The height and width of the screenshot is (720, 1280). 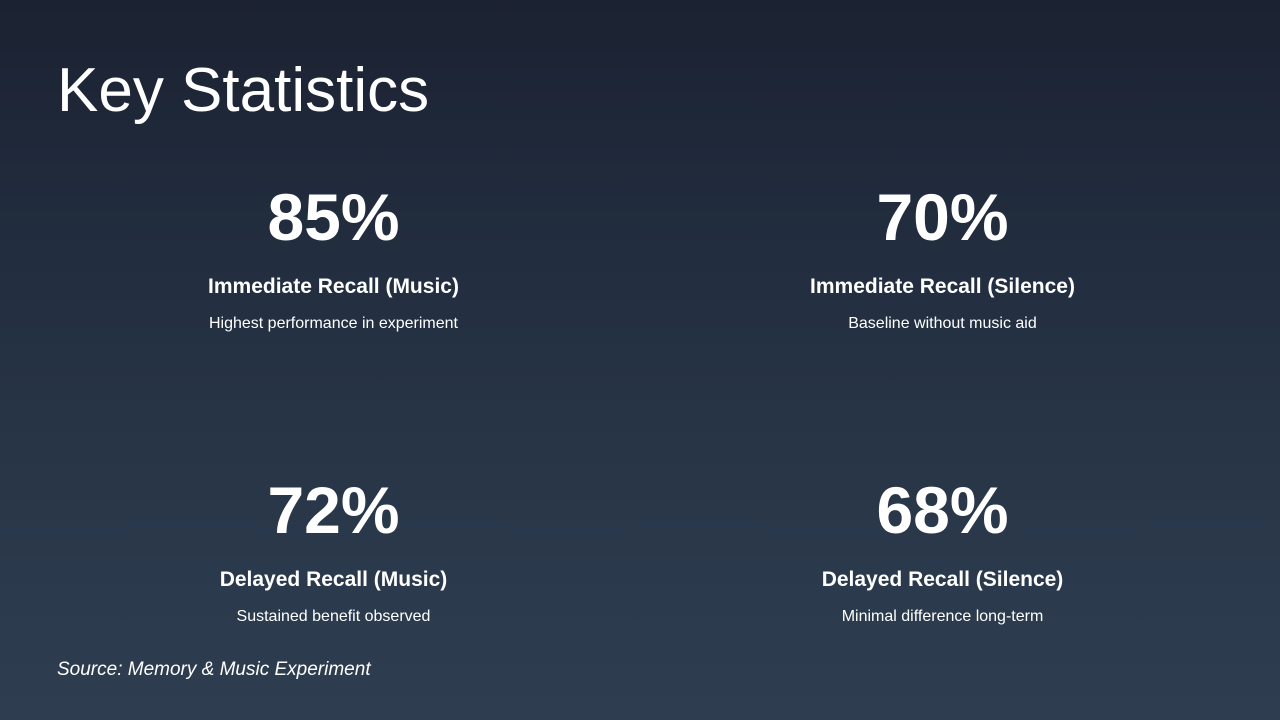 What do you see at coordinates (942, 579) in the screenshot?
I see `stat-label: Delayed Recall (Silence)` at bounding box center [942, 579].